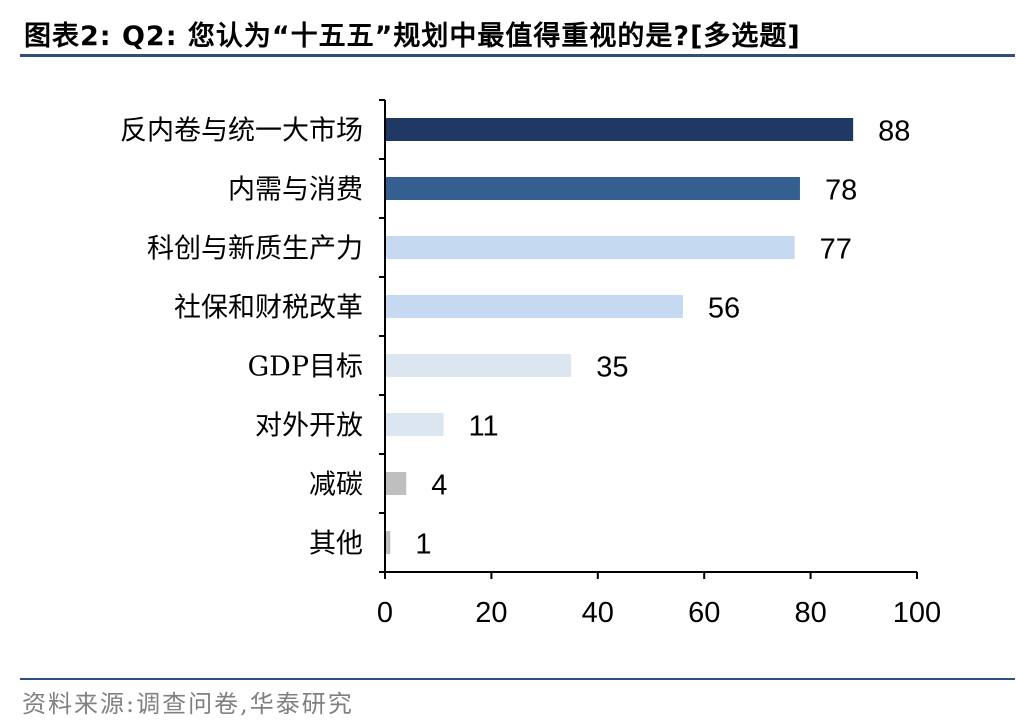 The image size is (1036, 728). Describe the element at coordinates (491, 613) in the screenshot. I see `x-tick-label-1: 20` at that location.